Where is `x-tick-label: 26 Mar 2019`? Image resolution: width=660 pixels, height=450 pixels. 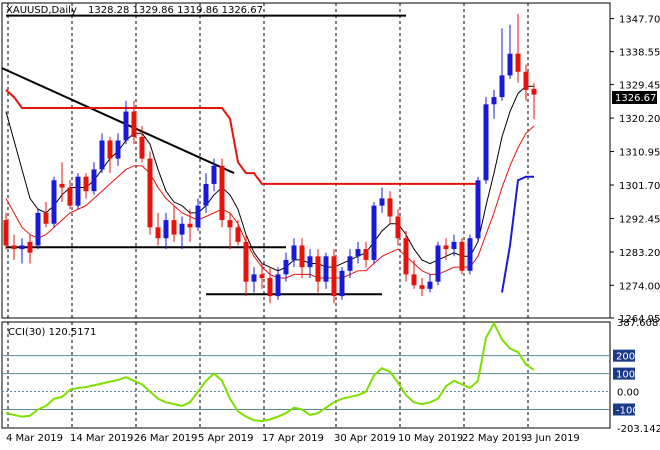 x-tick-label: 26 Mar 2019 is located at coordinates (165, 438).